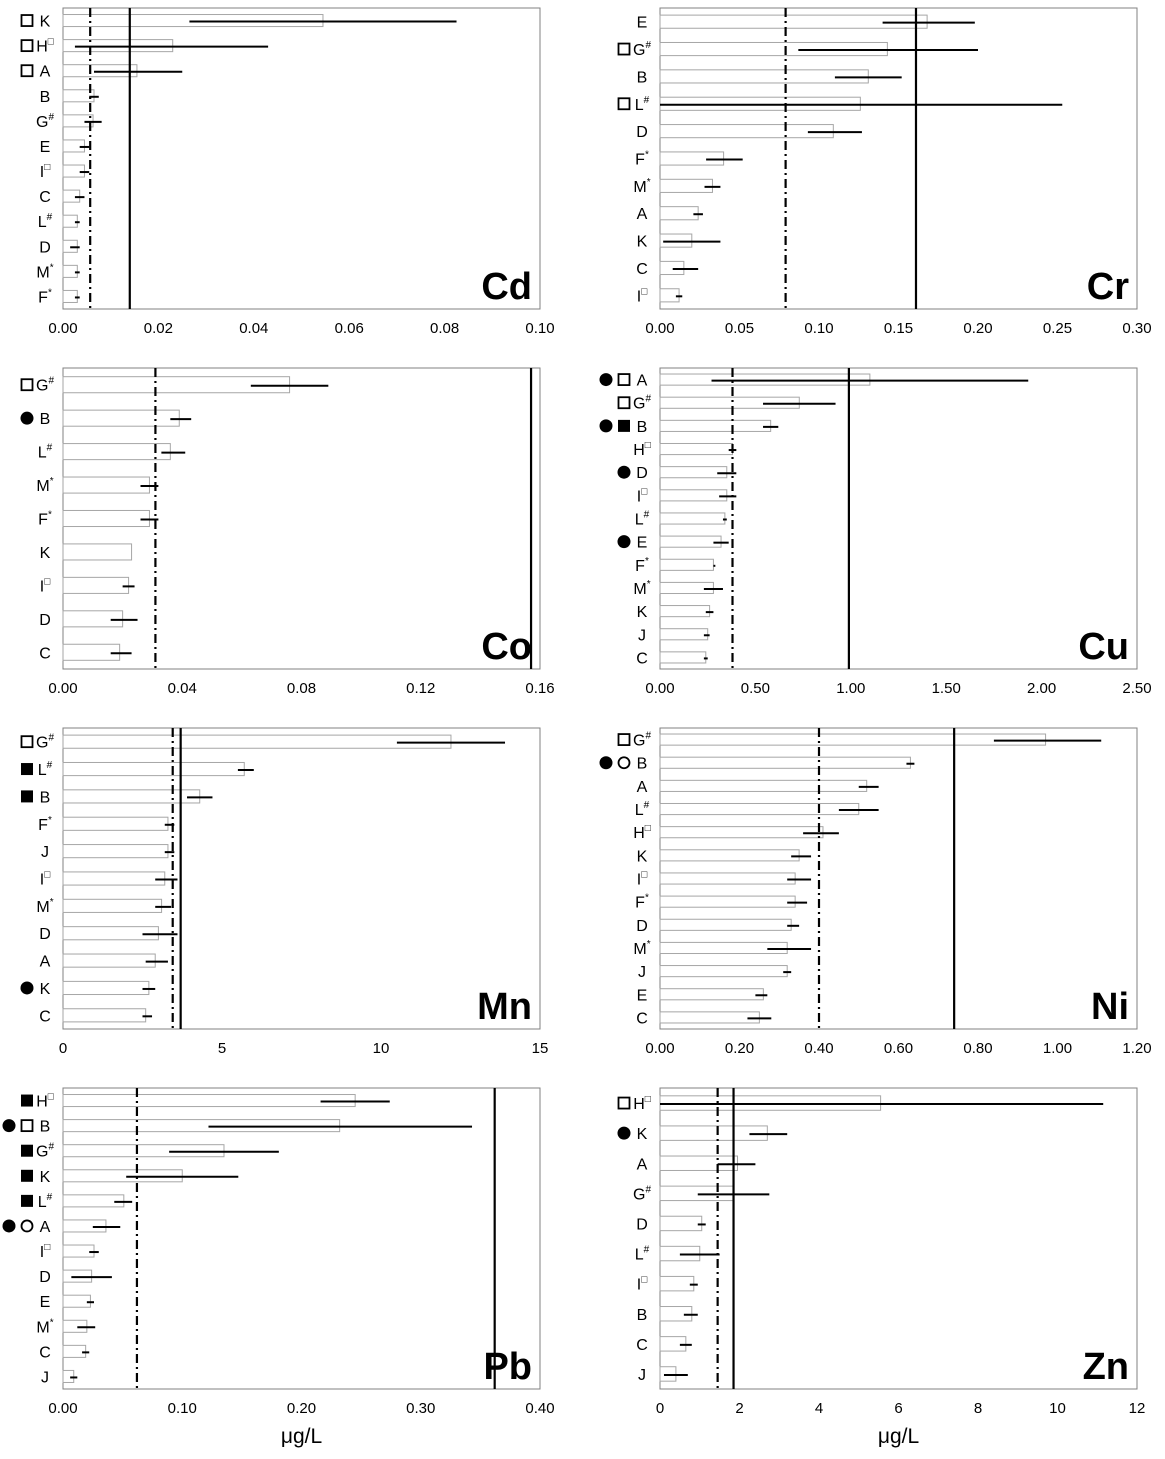 The width and height of the screenshot is (1165, 1459). I want to click on x-tick-label: 0.40, so click(818, 1048).